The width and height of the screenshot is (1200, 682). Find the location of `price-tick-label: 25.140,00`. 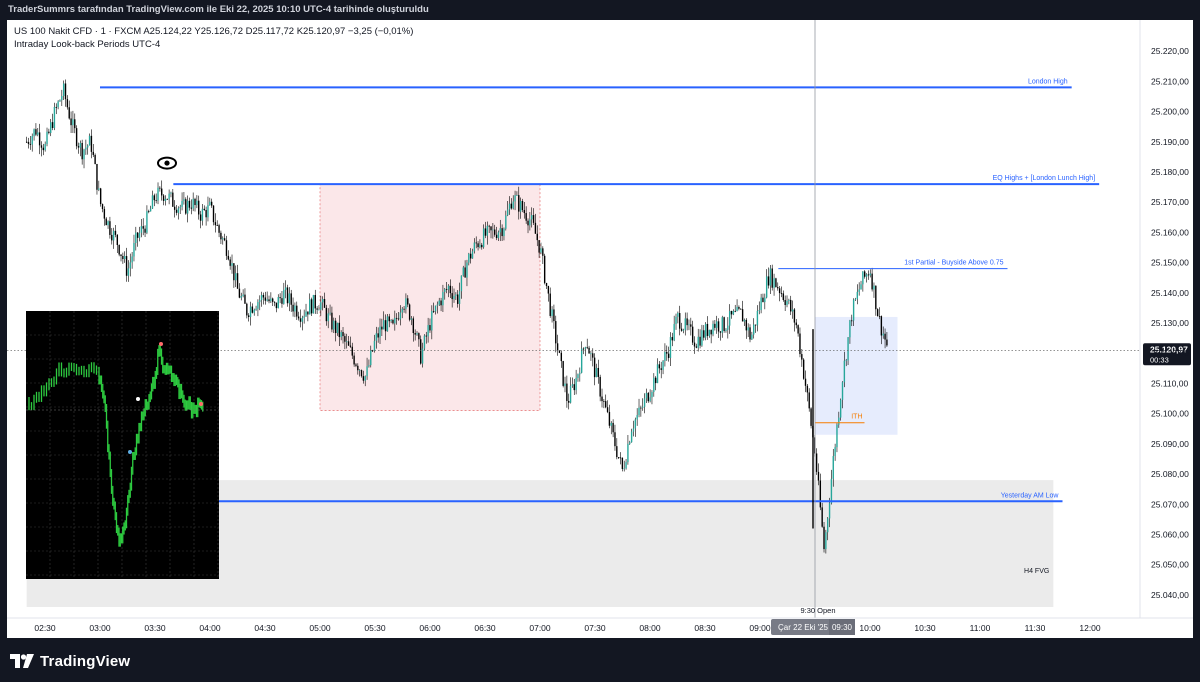

price-tick-label: 25.140,00 is located at coordinates (1170, 293).